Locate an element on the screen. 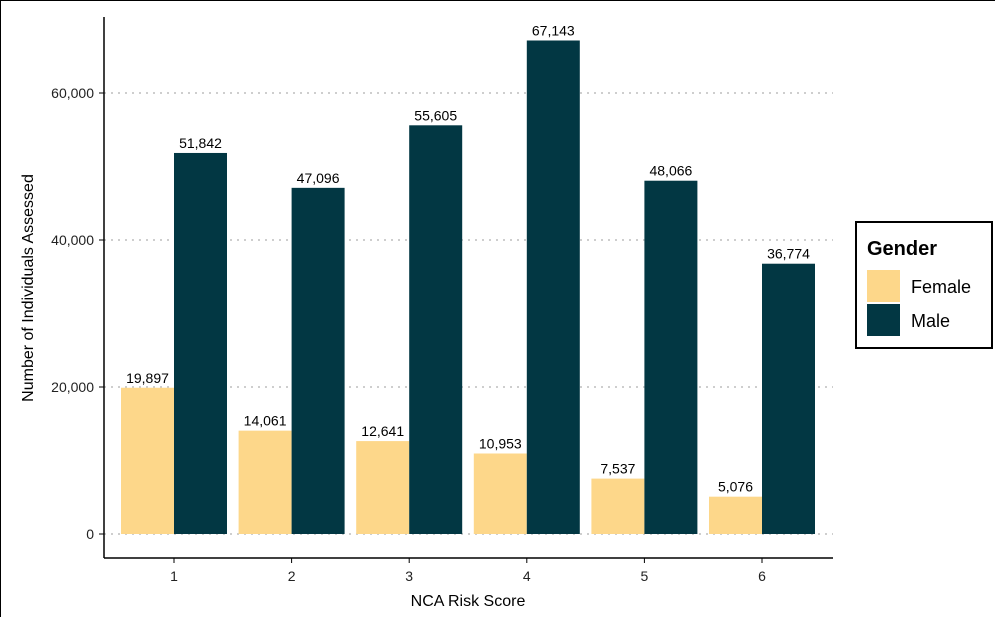 The height and width of the screenshot is (617, 995). y-tick-label: 40,000 is located at coordinates (72, 240).